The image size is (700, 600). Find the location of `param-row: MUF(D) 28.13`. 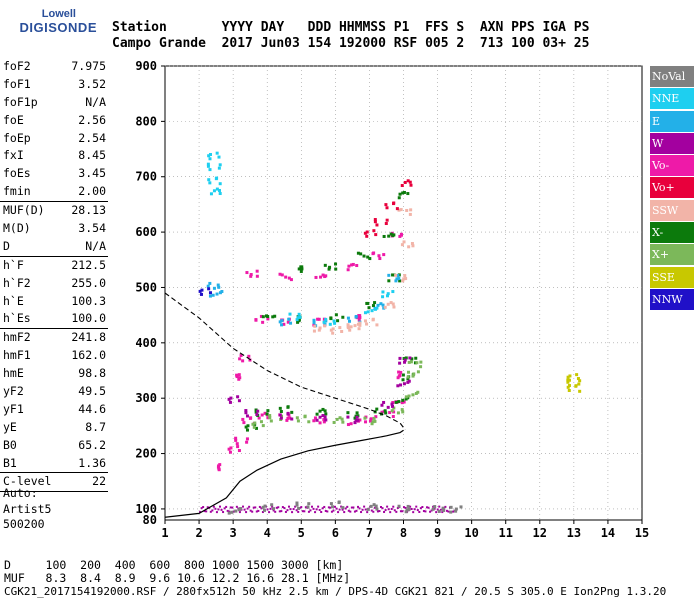

param-row: MUF(D) 28.13 is located at coordinates (54, 211).